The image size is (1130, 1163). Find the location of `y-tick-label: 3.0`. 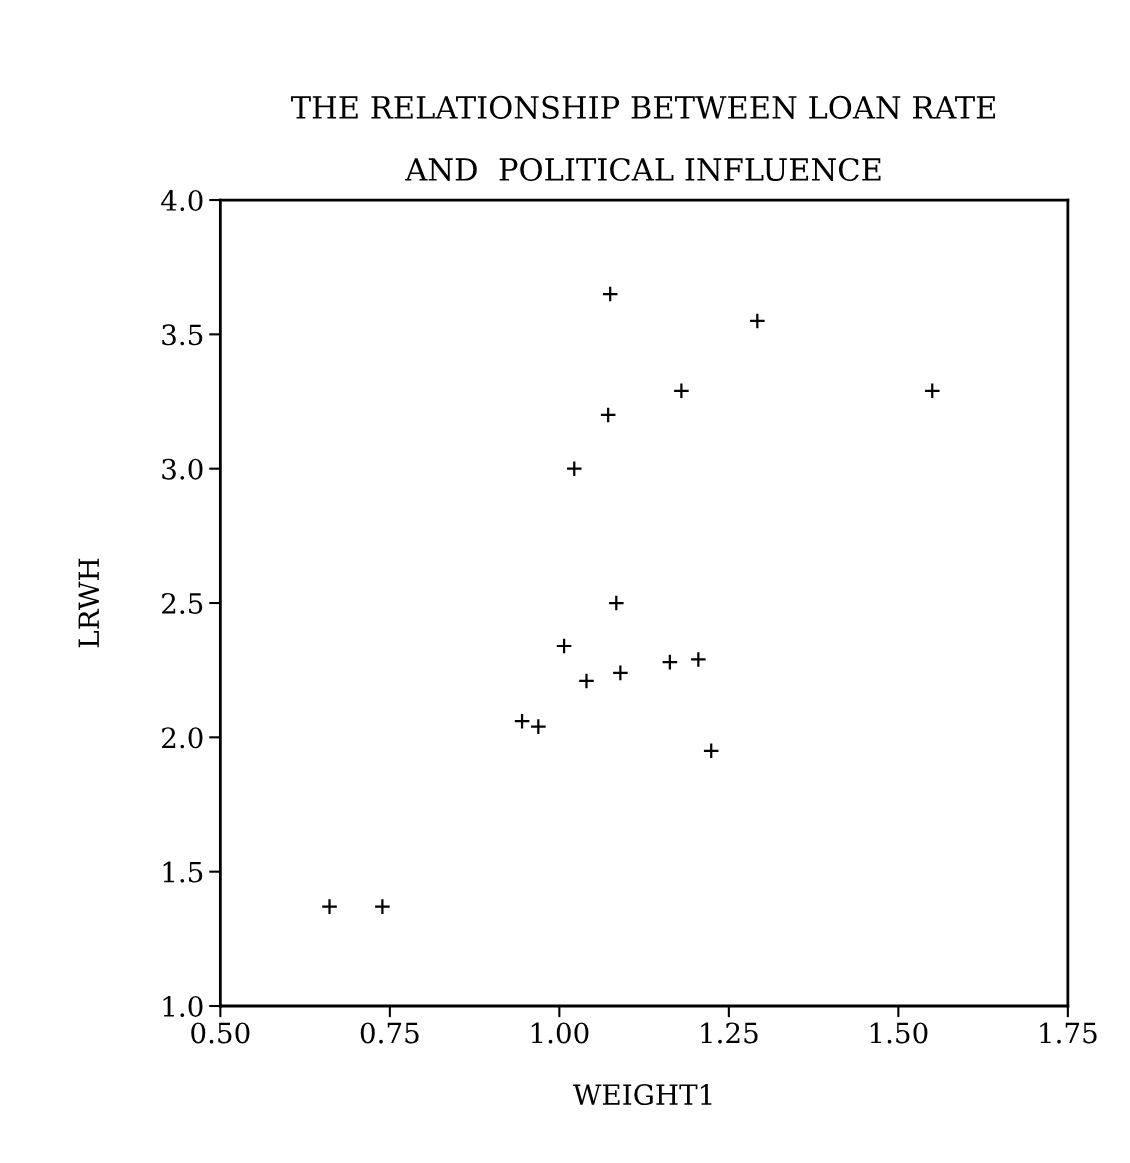

y-tick-label: 3.0 is located at coordinates (182, 469).